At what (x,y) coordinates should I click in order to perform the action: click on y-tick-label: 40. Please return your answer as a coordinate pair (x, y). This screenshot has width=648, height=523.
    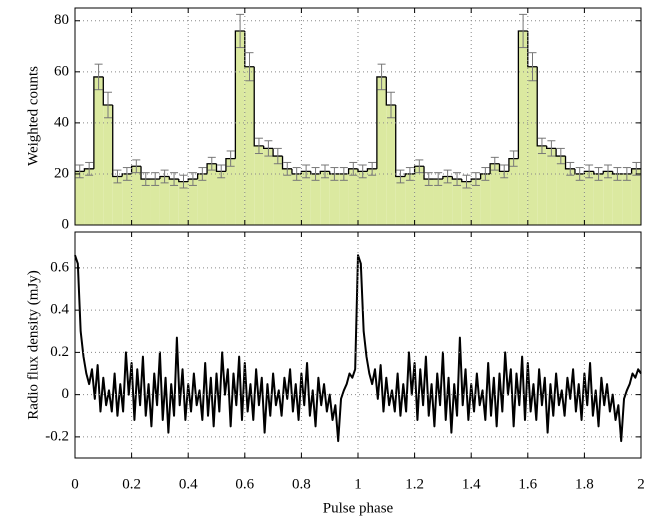
    Looking at the image, I should click on (61, 122).